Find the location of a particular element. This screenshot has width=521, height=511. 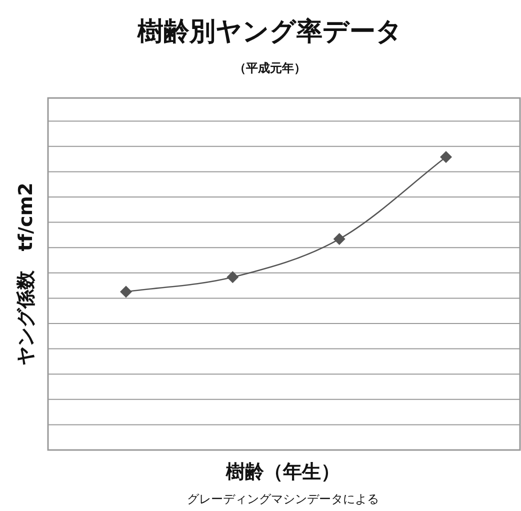

chart-subtitle: （平成元年） is located at coordinates (270, 68).